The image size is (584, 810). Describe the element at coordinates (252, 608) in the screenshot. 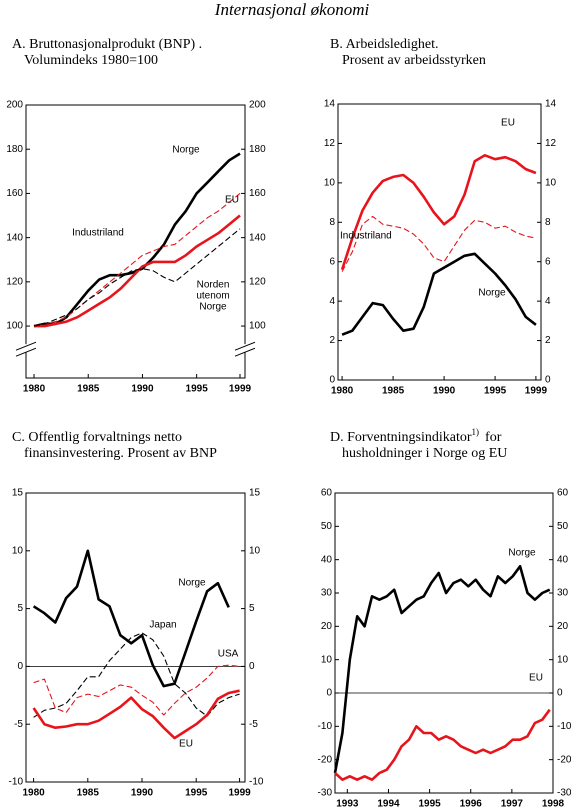

I see `y-tick-label-right: 5` at that location.